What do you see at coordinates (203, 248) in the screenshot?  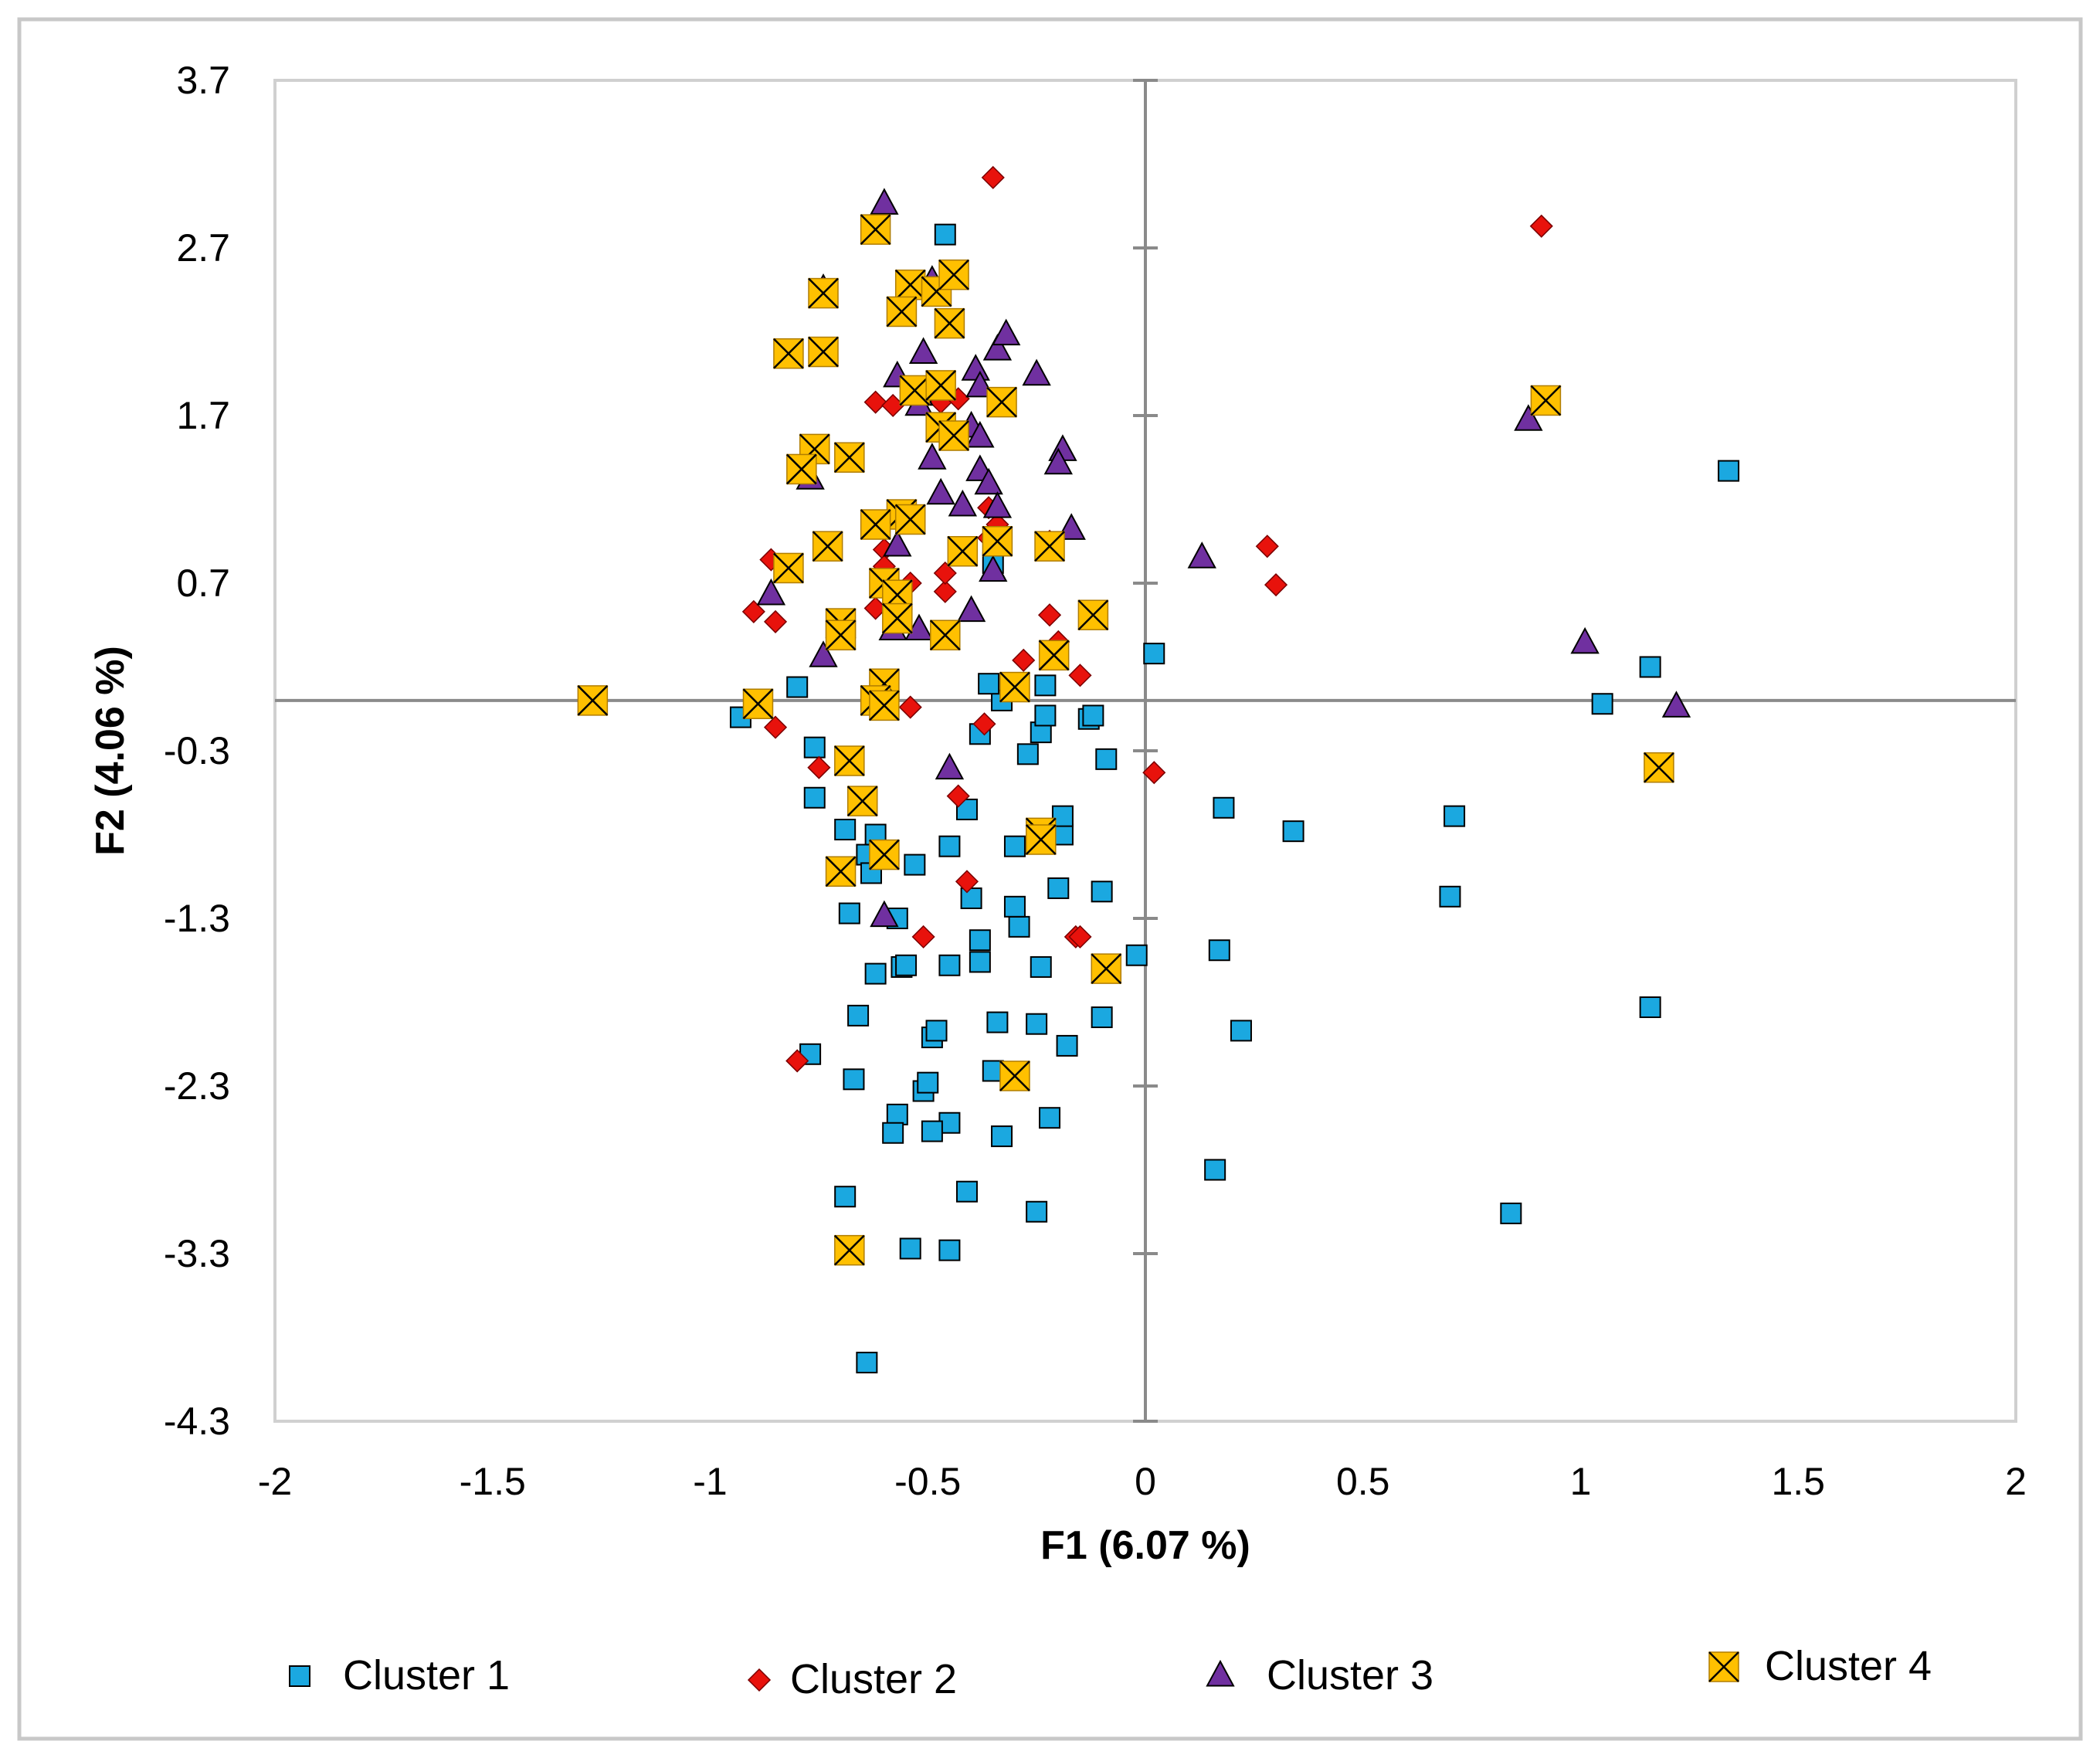 I see `y-tick-label: 2.7` at bounding box center [203, 248].